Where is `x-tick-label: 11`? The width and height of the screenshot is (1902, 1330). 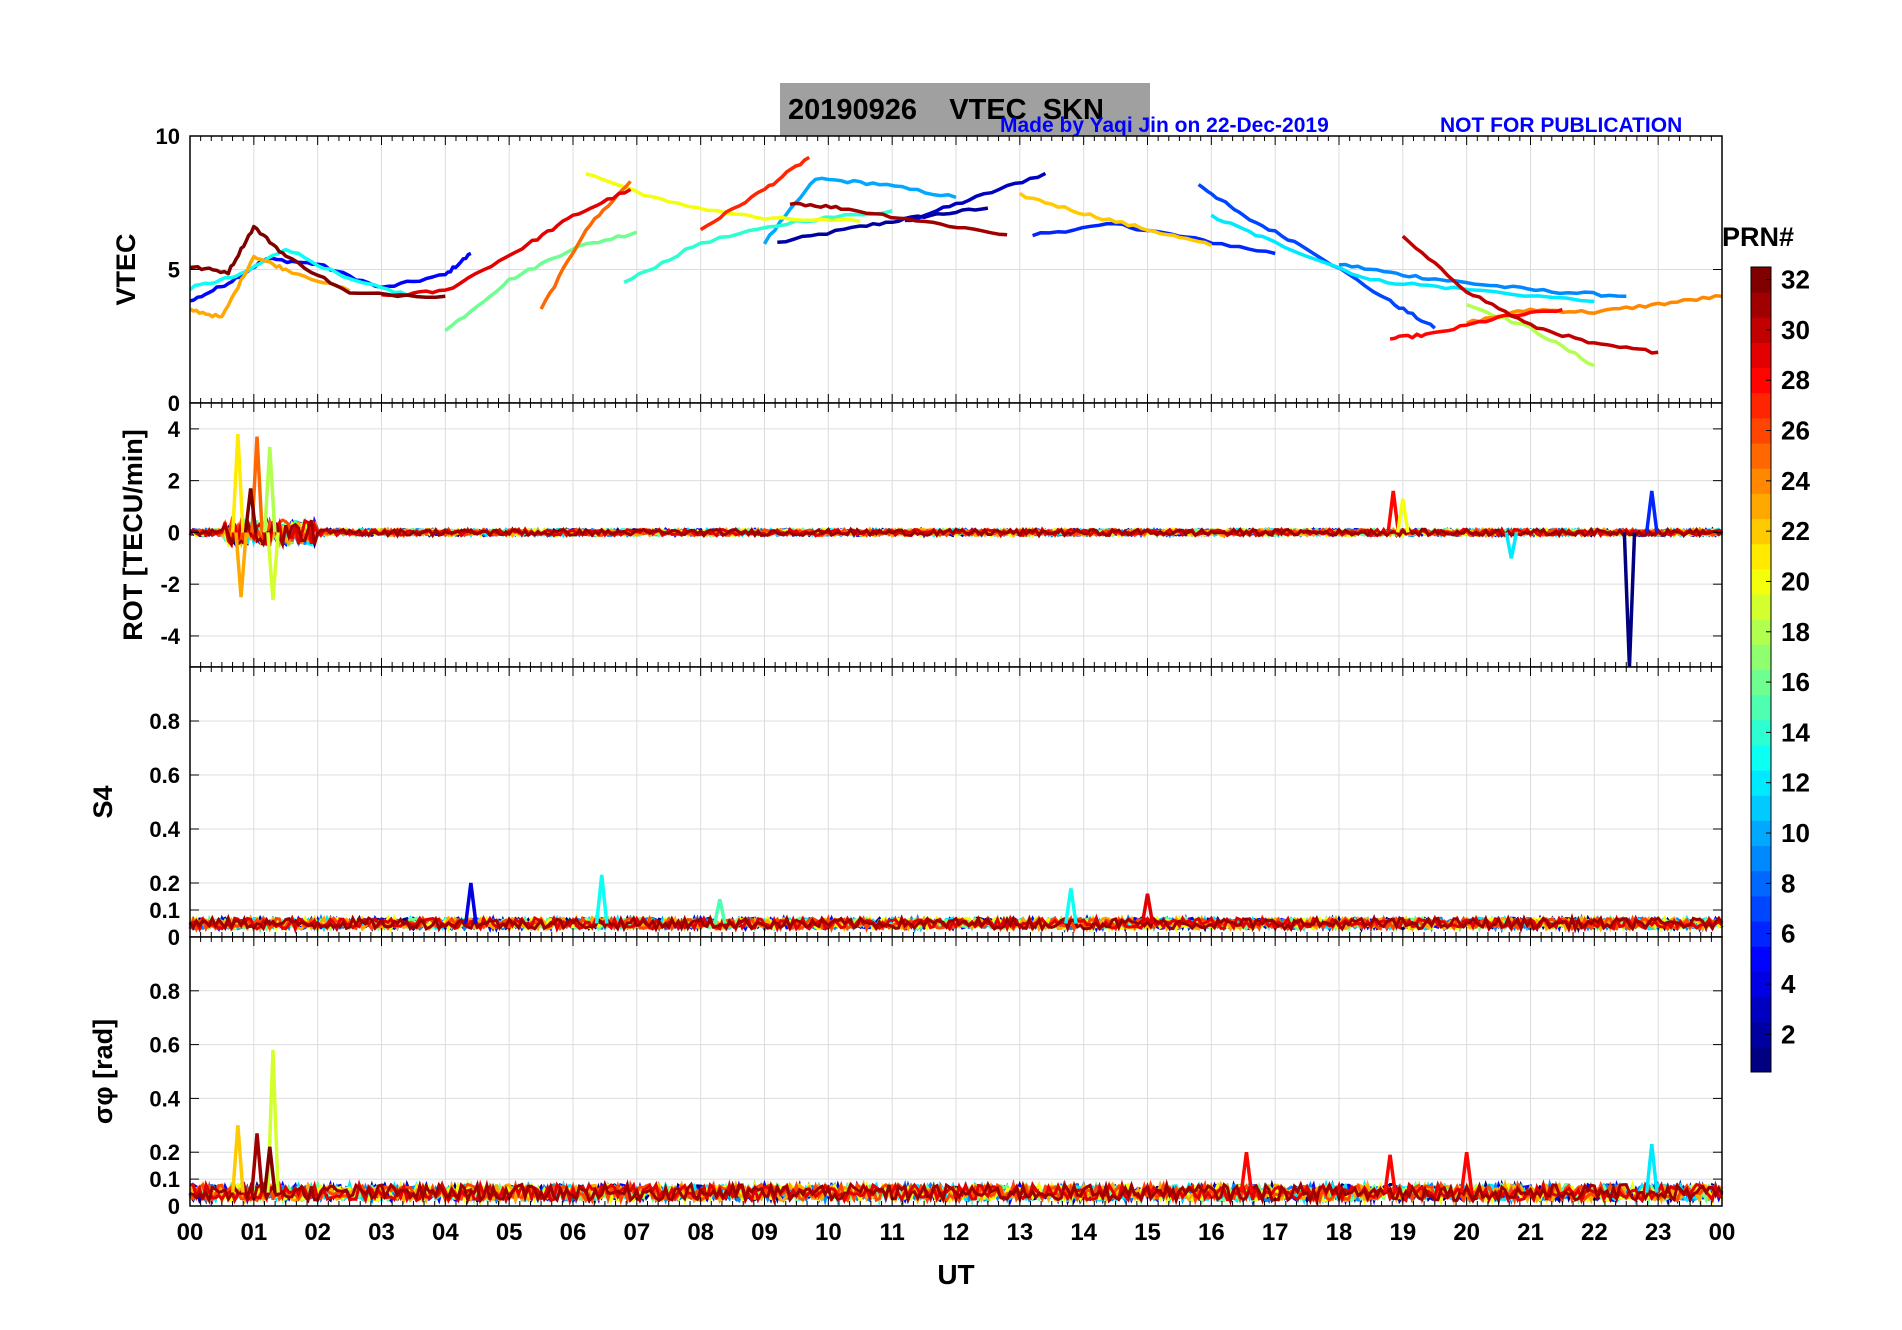
x-tick-label: 11 is located at coordinates (891, 1232).